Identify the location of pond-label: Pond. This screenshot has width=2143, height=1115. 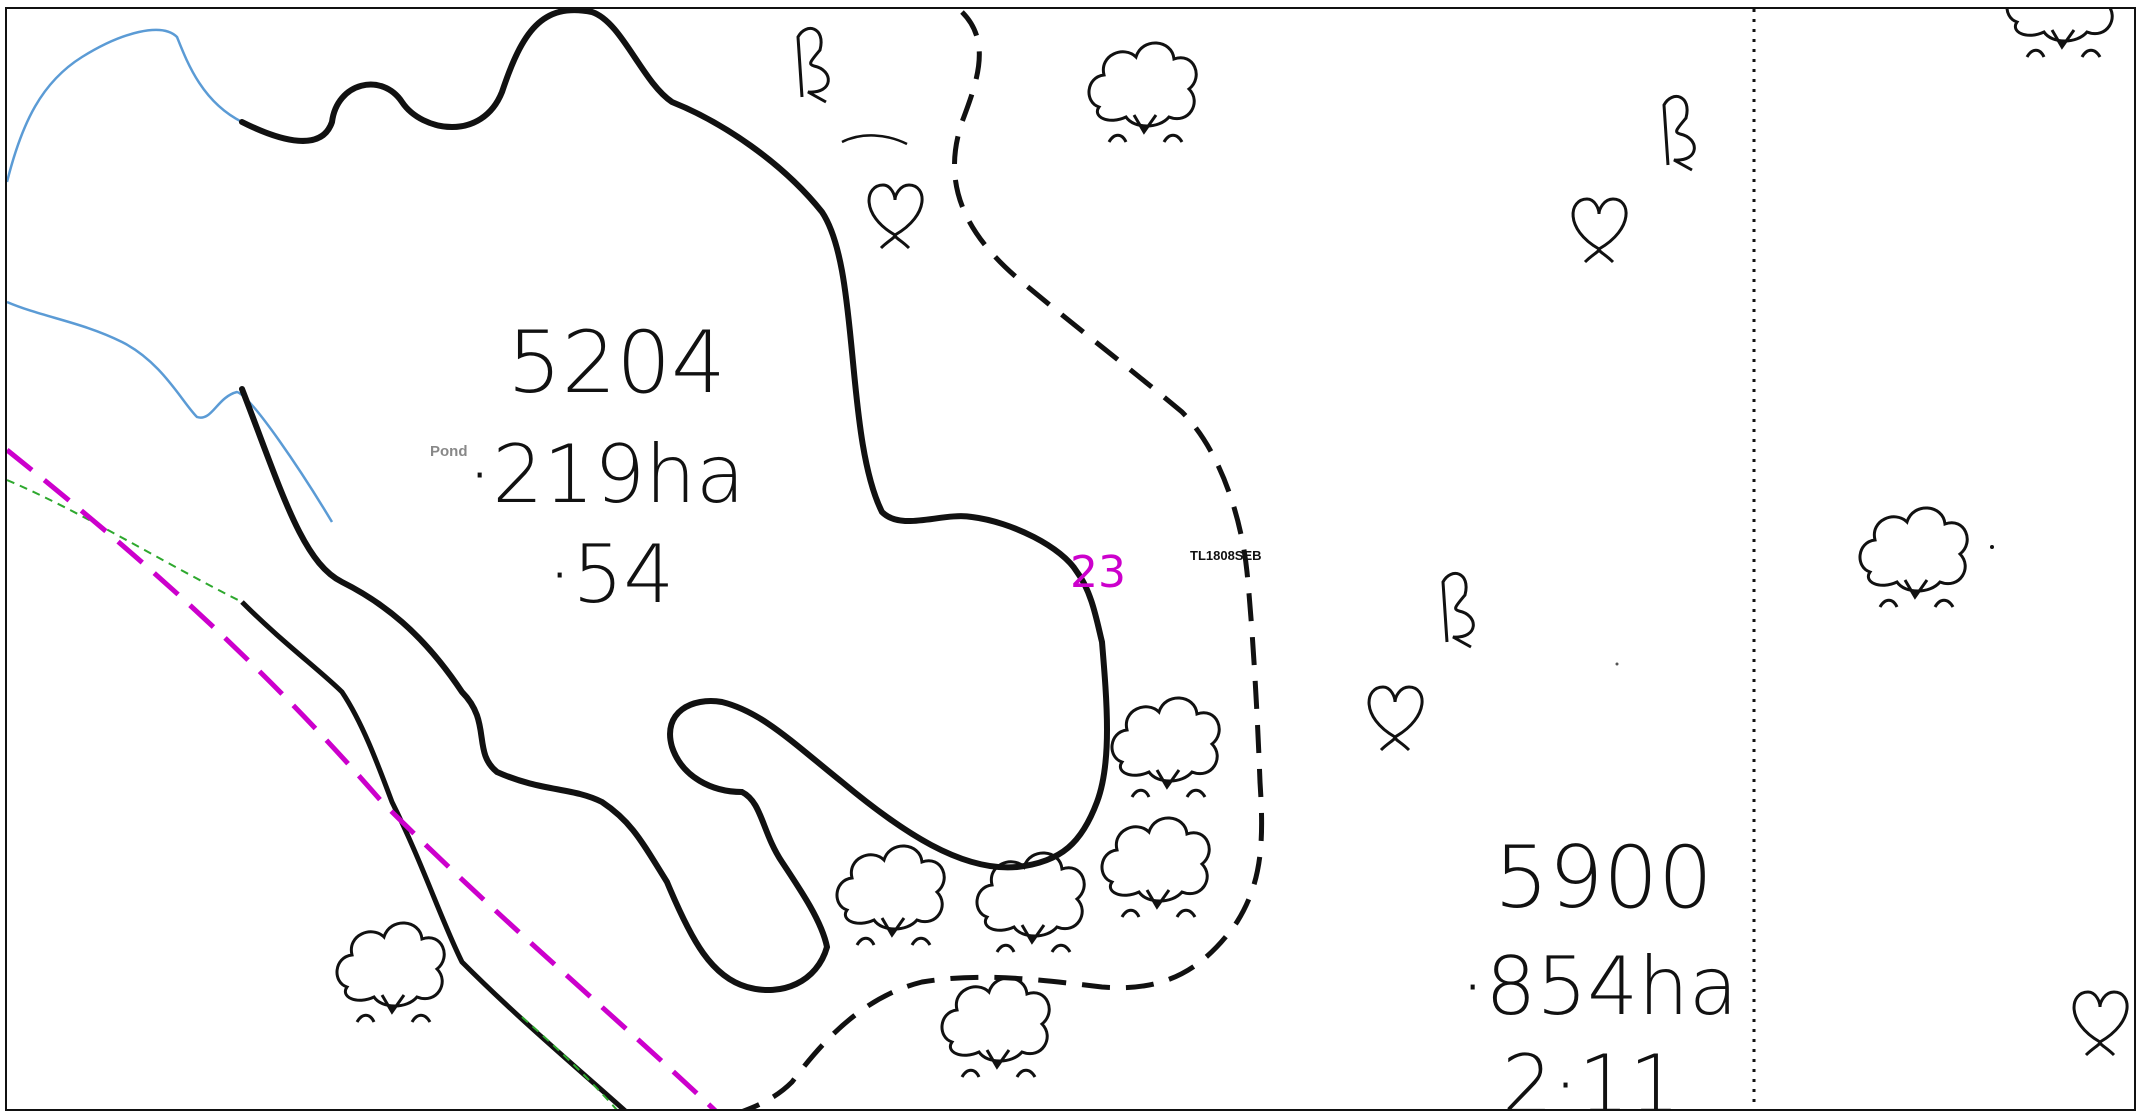
(449, 451).